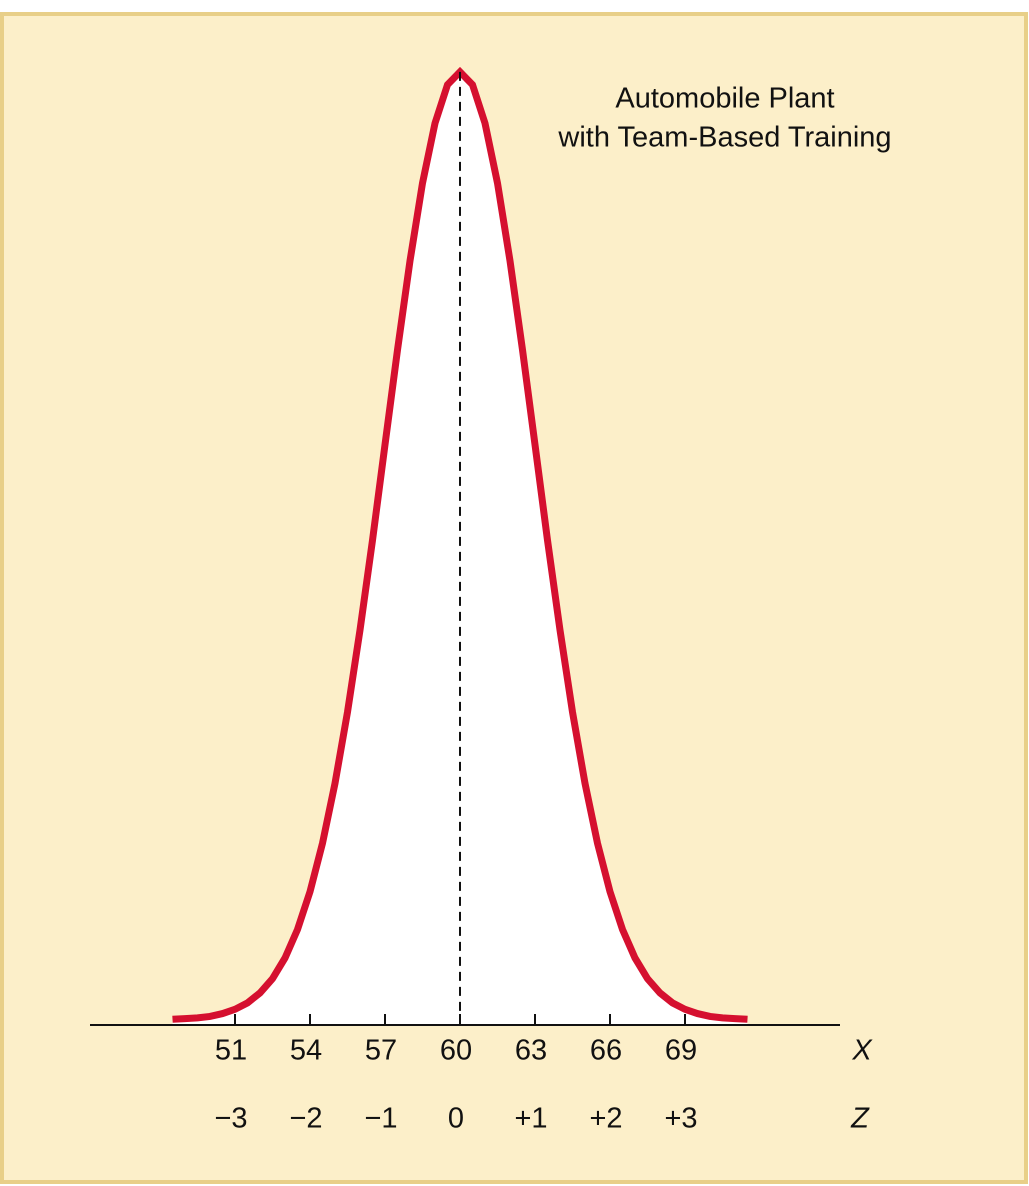  What do you see at coordinates (860, 1119) in the screenshot?
I see `z-axis-label: Z` at bounding box center [860, 1119].